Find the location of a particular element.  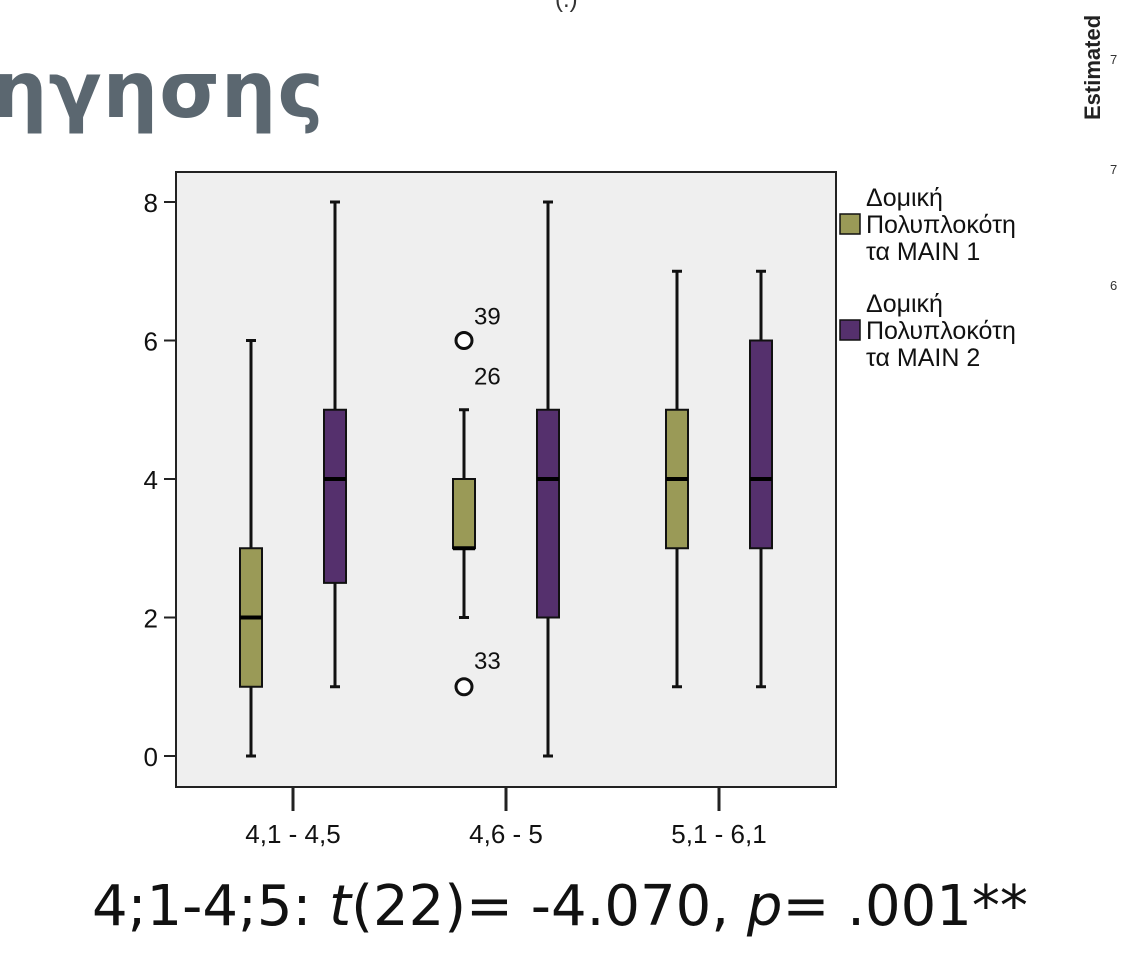

legend-label: τα MAIN 2 is located at coordinates (923, 358).